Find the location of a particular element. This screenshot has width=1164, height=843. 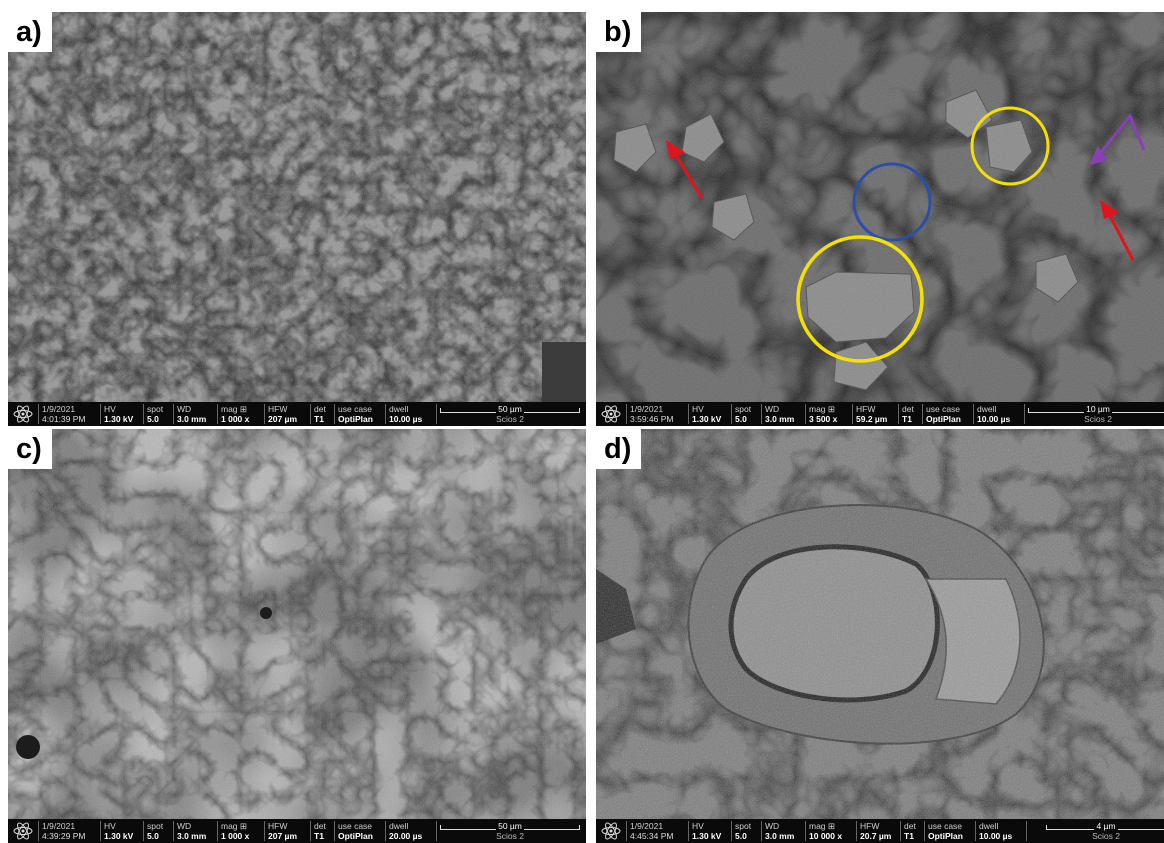

wd-field-a: WD 3.0 mm is located at coordinates (192, 414).